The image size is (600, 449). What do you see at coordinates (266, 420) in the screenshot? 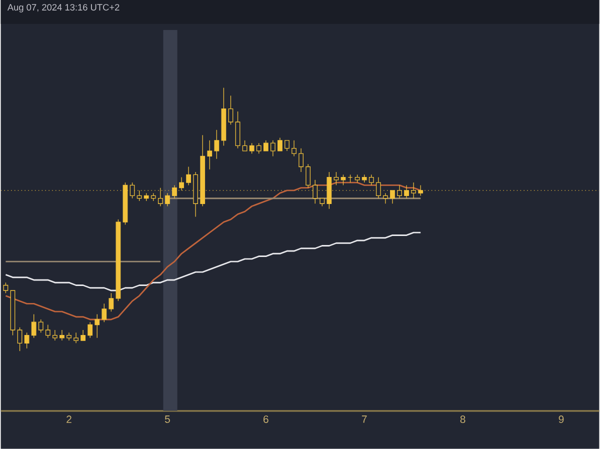
I see `x-tick-label: 6` at bounding box center [266, 420].